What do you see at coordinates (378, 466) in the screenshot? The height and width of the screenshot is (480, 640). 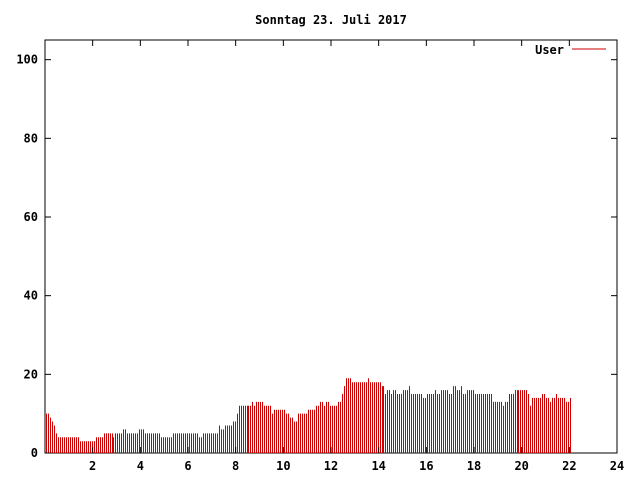 I see `x-tick-label: 14` at bounding box center [378, 466].